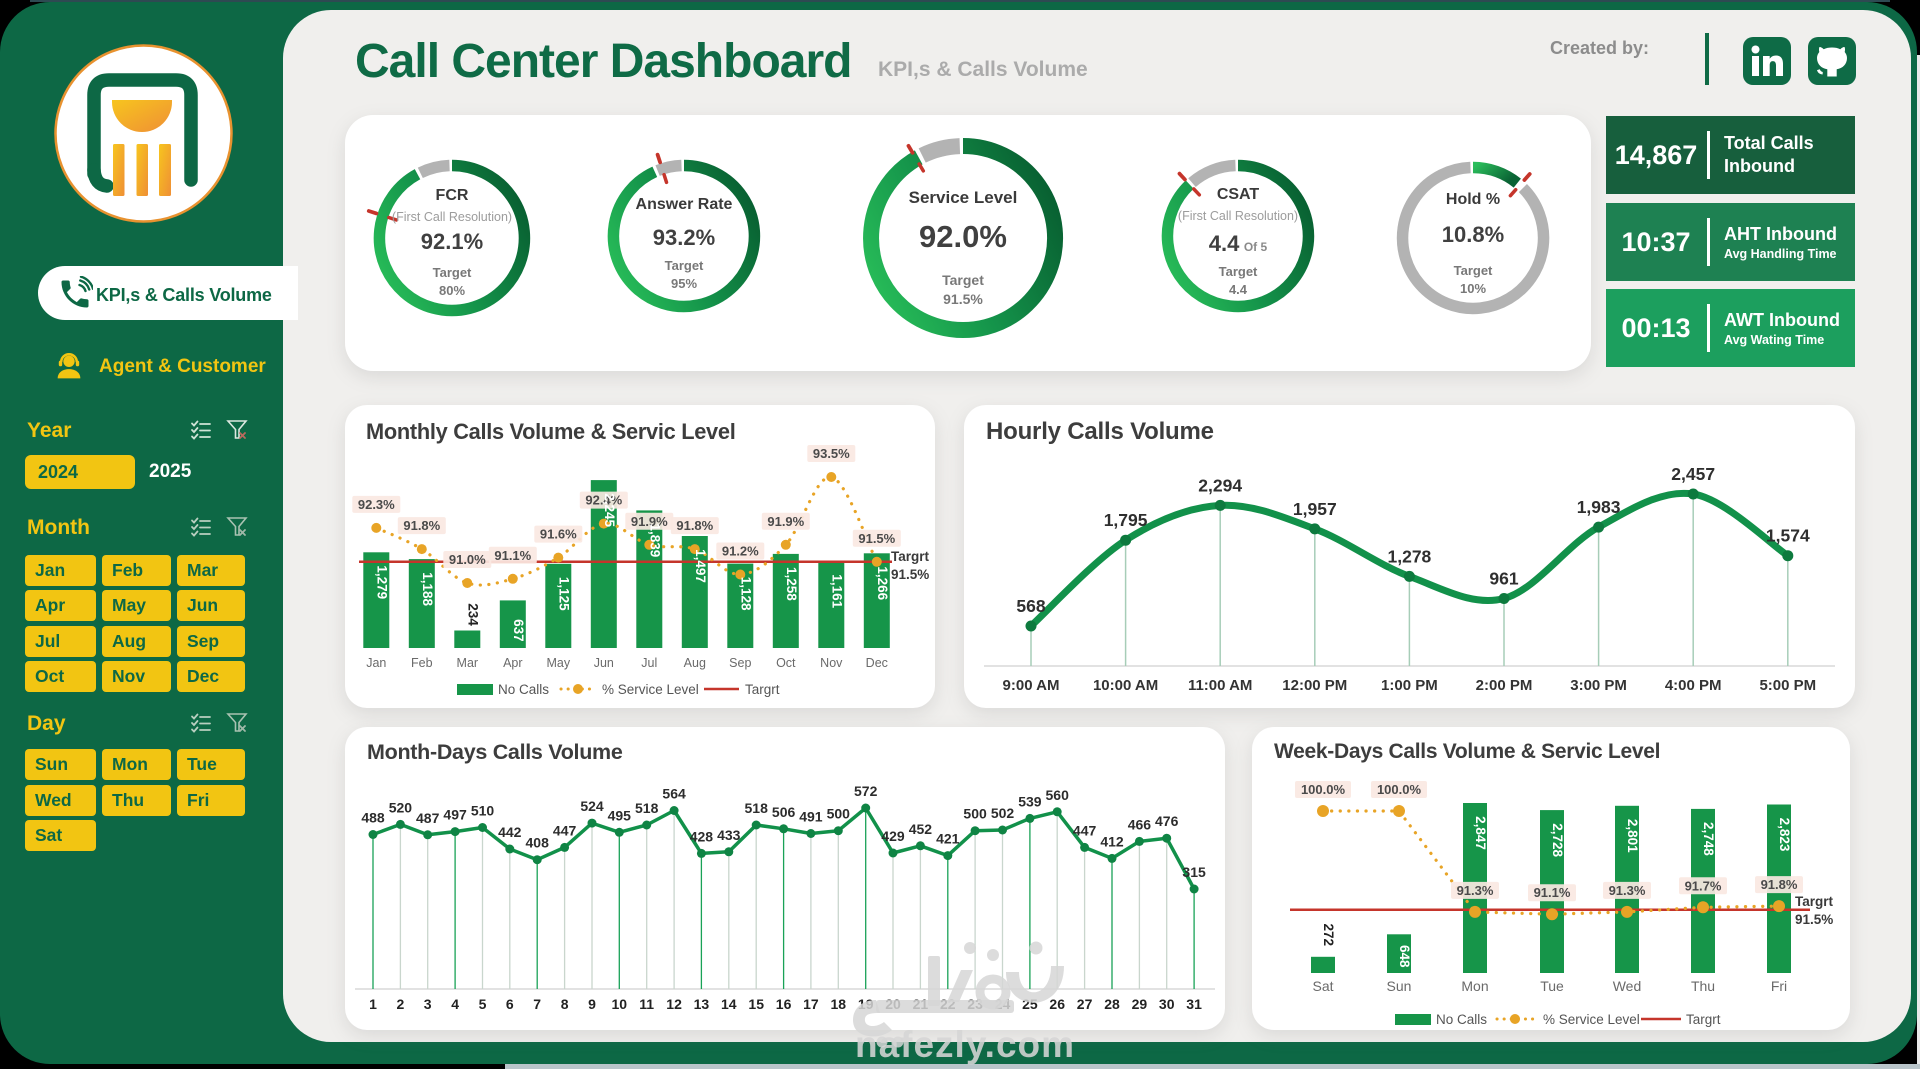 Image resolution: width=1920 pixels, height=1069 pixels. What do you see at coordinates (866, 791) in the screenshot?
I see `svg-text: 572` at bounding box center [866, 791].